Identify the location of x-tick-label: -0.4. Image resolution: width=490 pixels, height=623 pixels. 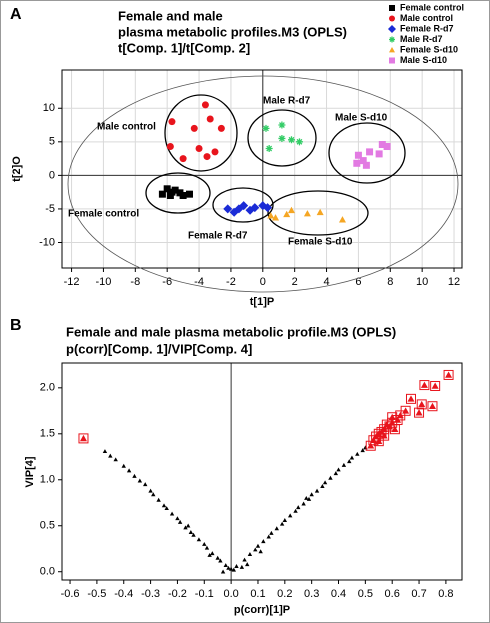
(123, 594).